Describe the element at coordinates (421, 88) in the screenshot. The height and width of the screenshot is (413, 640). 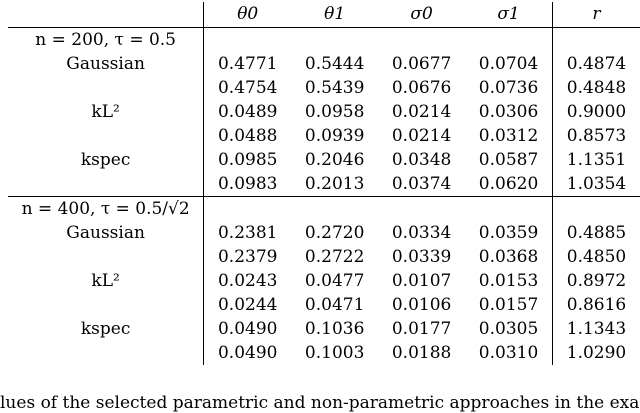
I see `value-cell: 0.0676` at that location.